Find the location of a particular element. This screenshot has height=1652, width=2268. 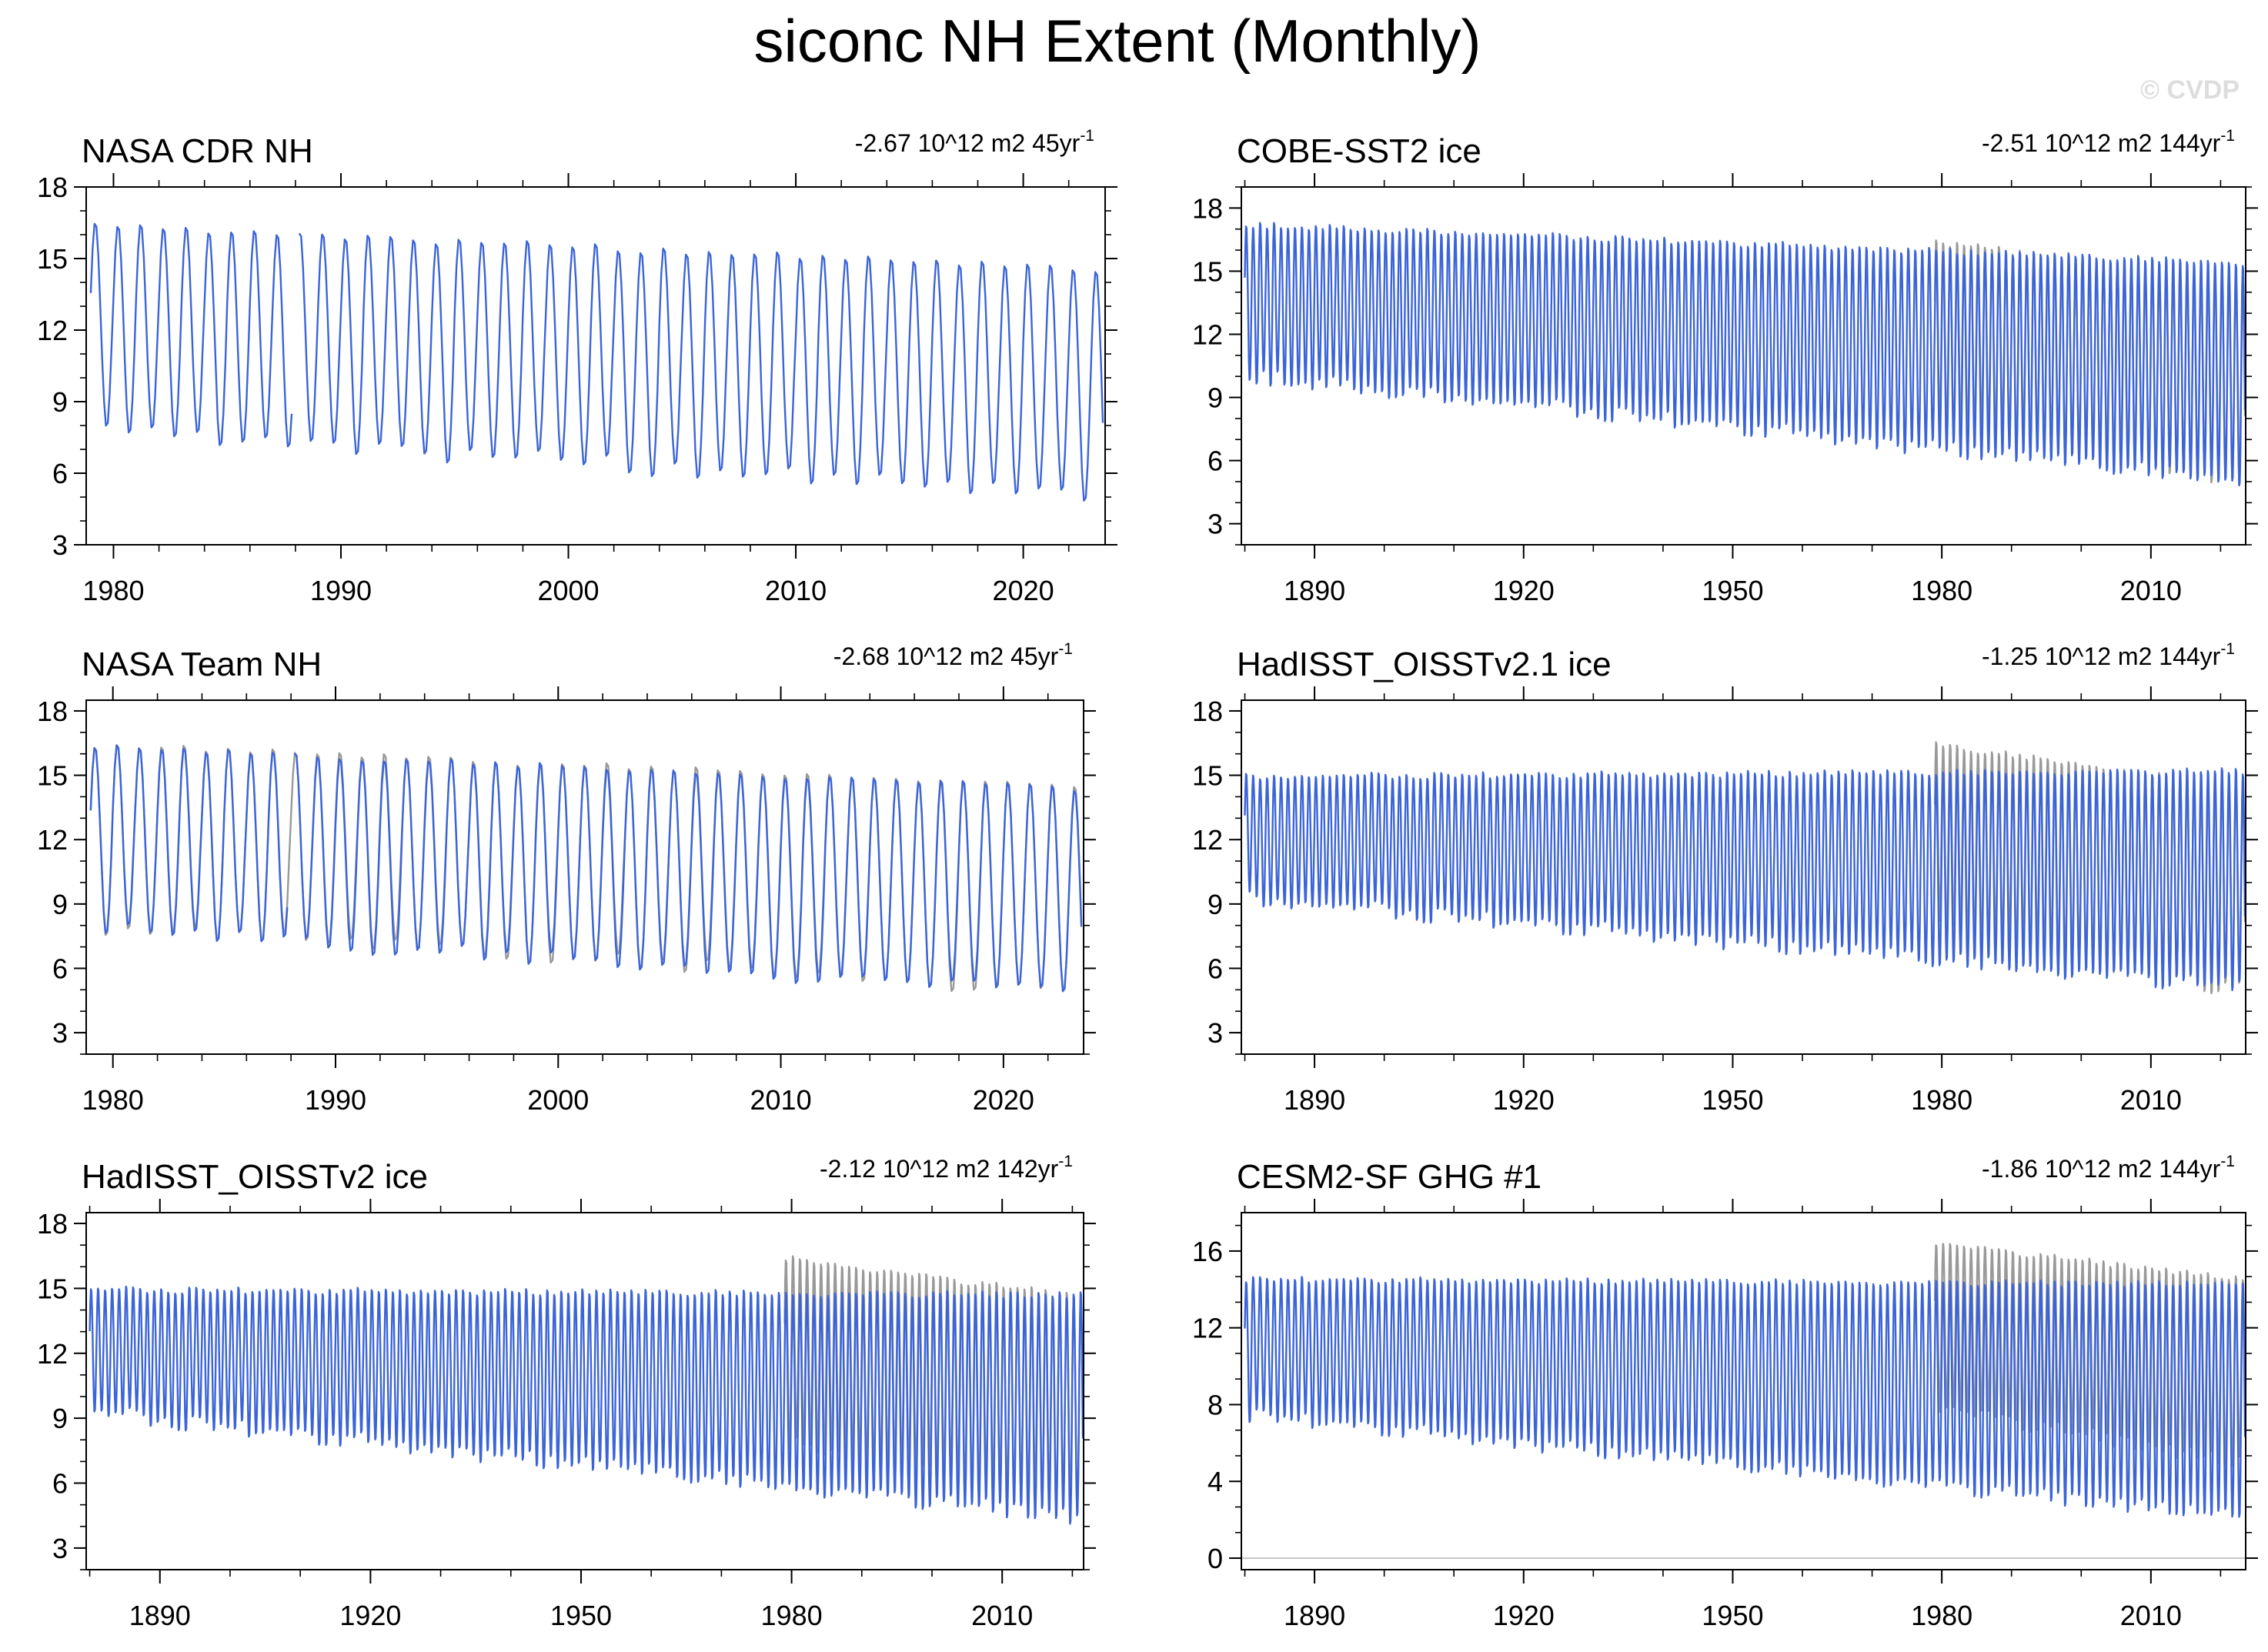

trend-label: -1.86 10^12 m2 144yr-1 is located at coordinates (2108, 1168).